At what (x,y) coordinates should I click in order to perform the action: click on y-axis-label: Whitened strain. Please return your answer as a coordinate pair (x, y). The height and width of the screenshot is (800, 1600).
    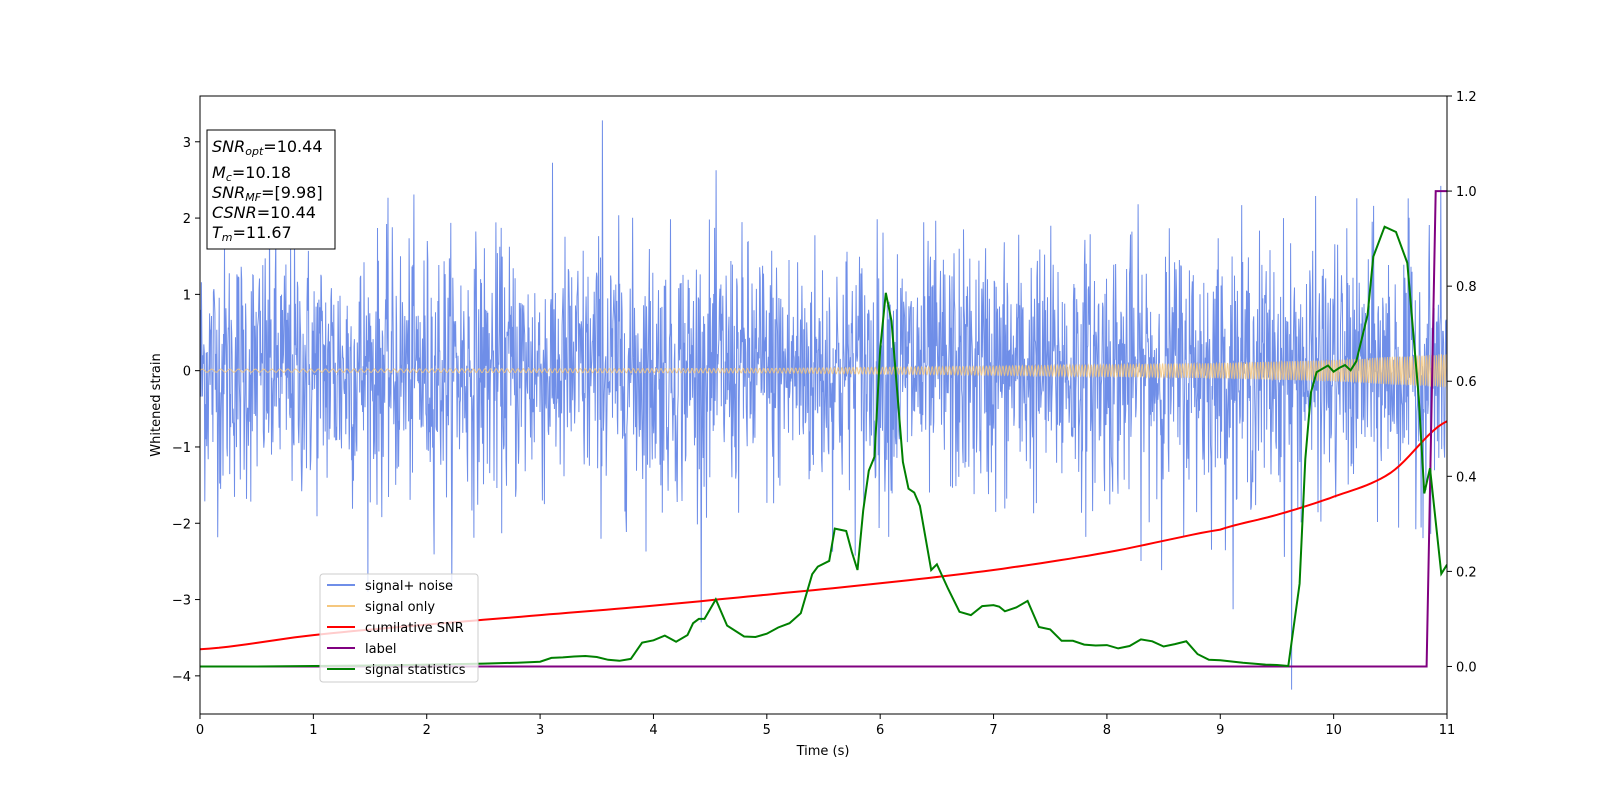
    Looking at the image, I should click on (156, 404).